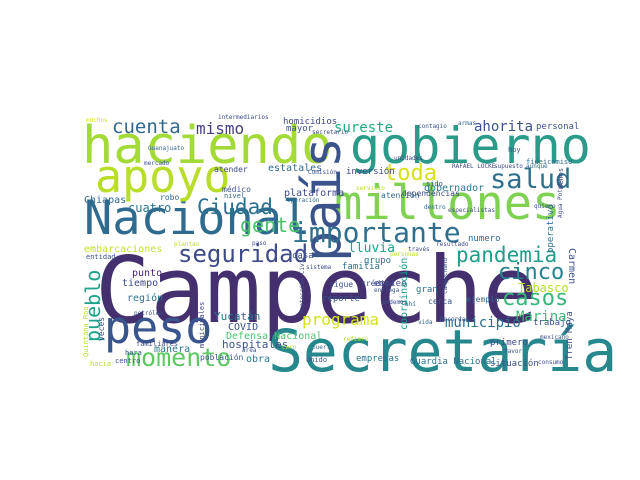 Image resolution: width=640 pixels, height=480 pixels. Describe the element at coordinates (390, 284) in the screenshot. I see `word-empleo: empleo` at that location.